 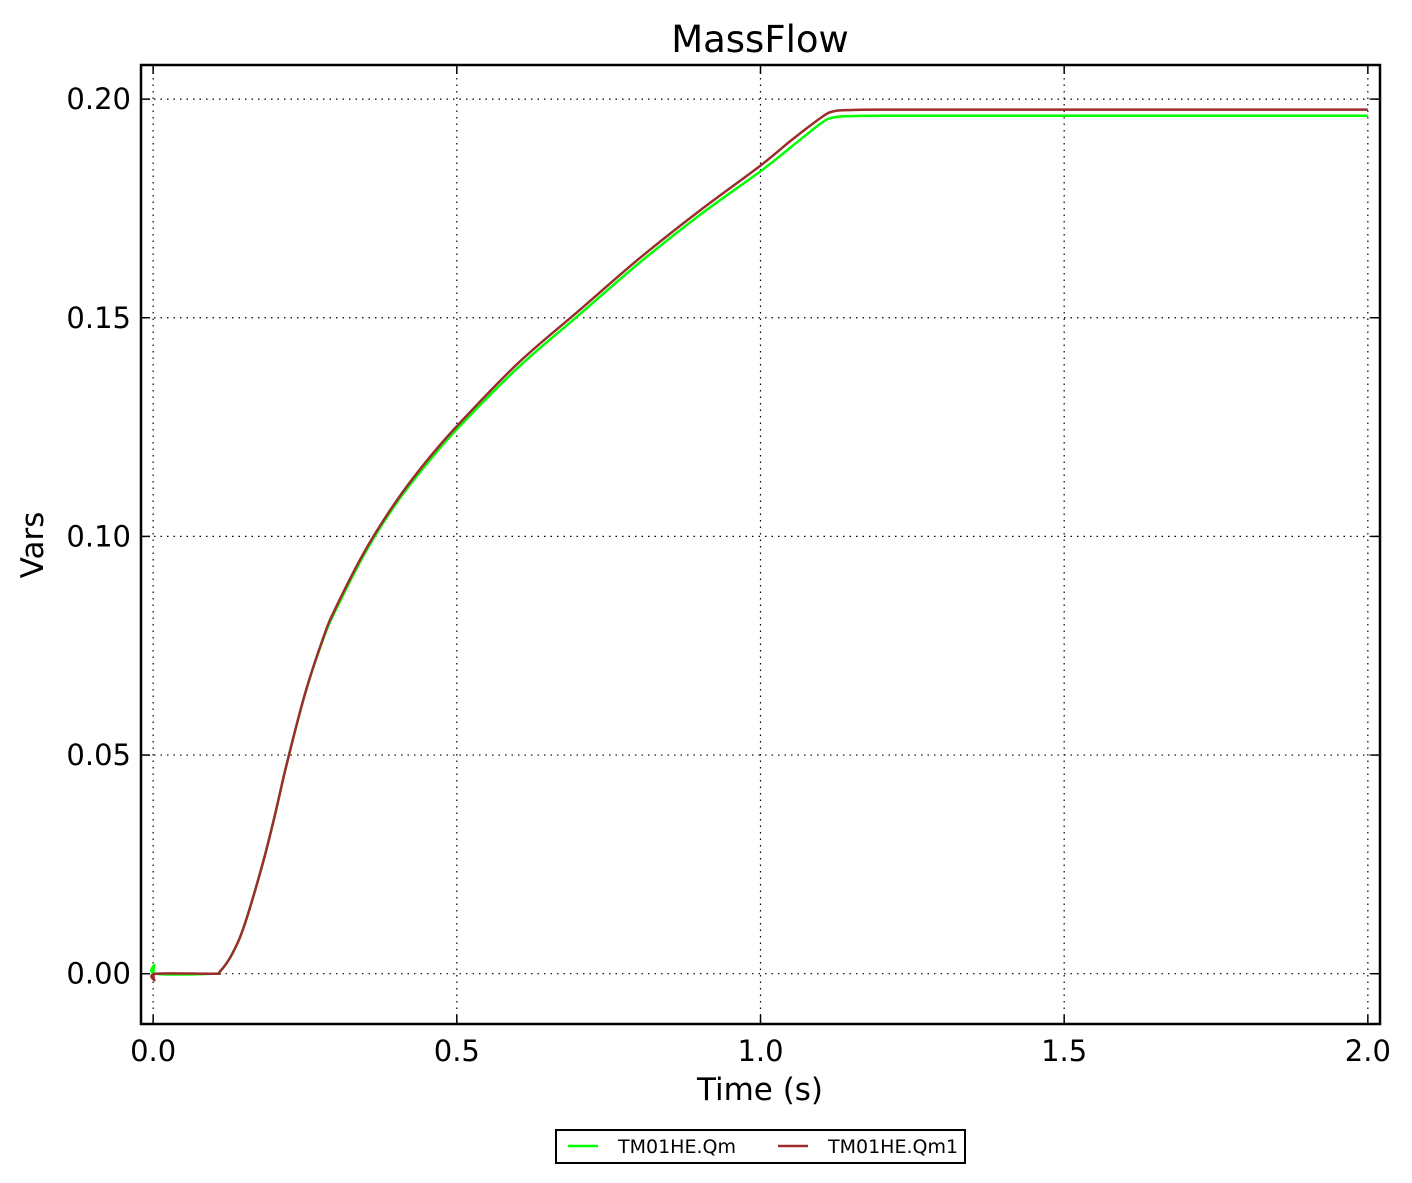 I want to click on x-axis-label: Time (s), so click(x=759, y=1090).